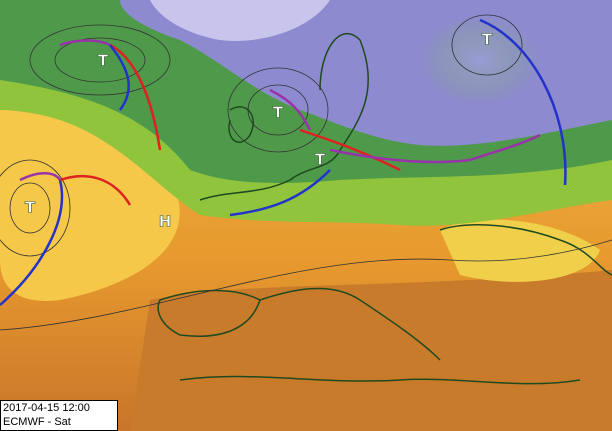 This screenshot has height=431, width=612. Describe the element at coordinates (165, 222) in the screenshot. I see `pressure-label: H` at that location.